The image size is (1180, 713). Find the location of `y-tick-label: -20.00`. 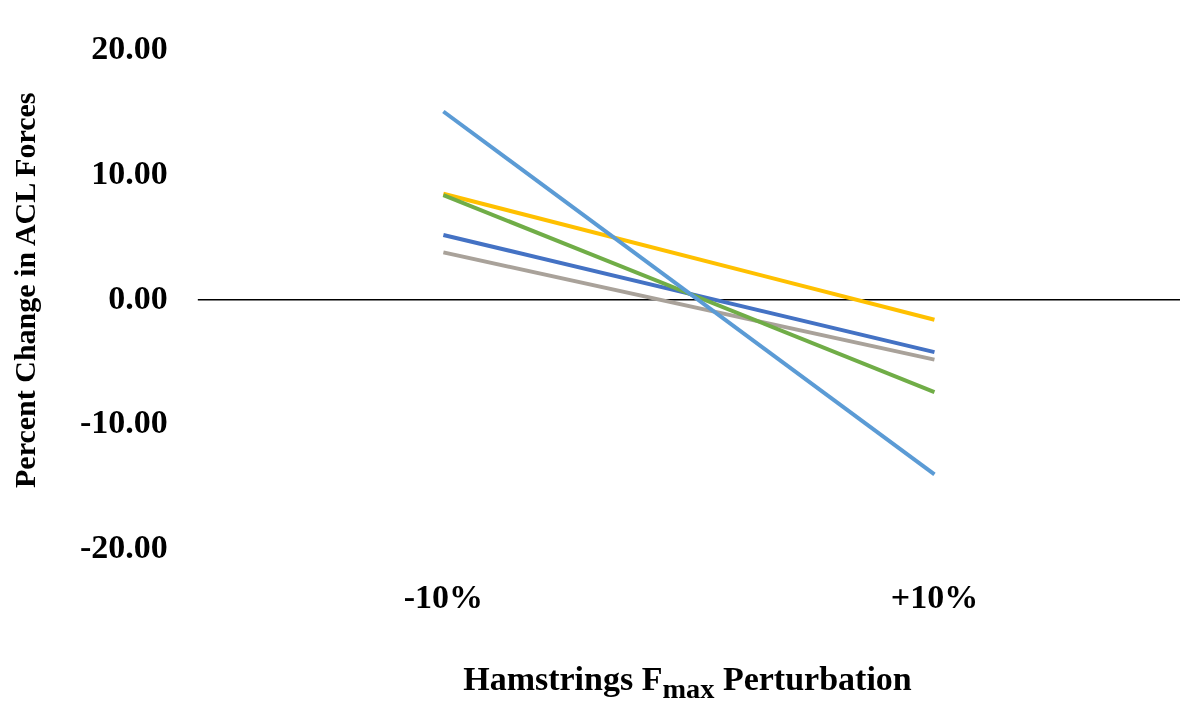

y-tick-label: -20.00 is located at coordinates (123, 546).